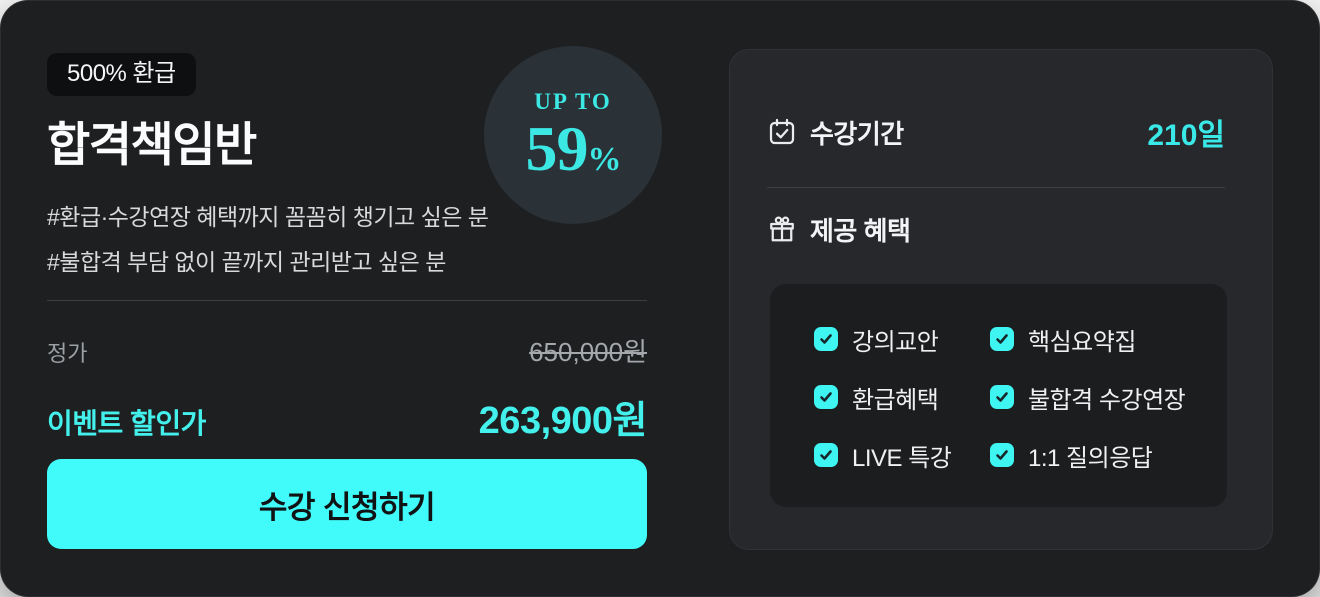 The width and height of the screenshot is (1320, 597). What do you see at coordinates (347, 416) in the screenshot?
I see `event-price-row: 이벤트 할인가 263,900원` at bounding box center [347, 416].